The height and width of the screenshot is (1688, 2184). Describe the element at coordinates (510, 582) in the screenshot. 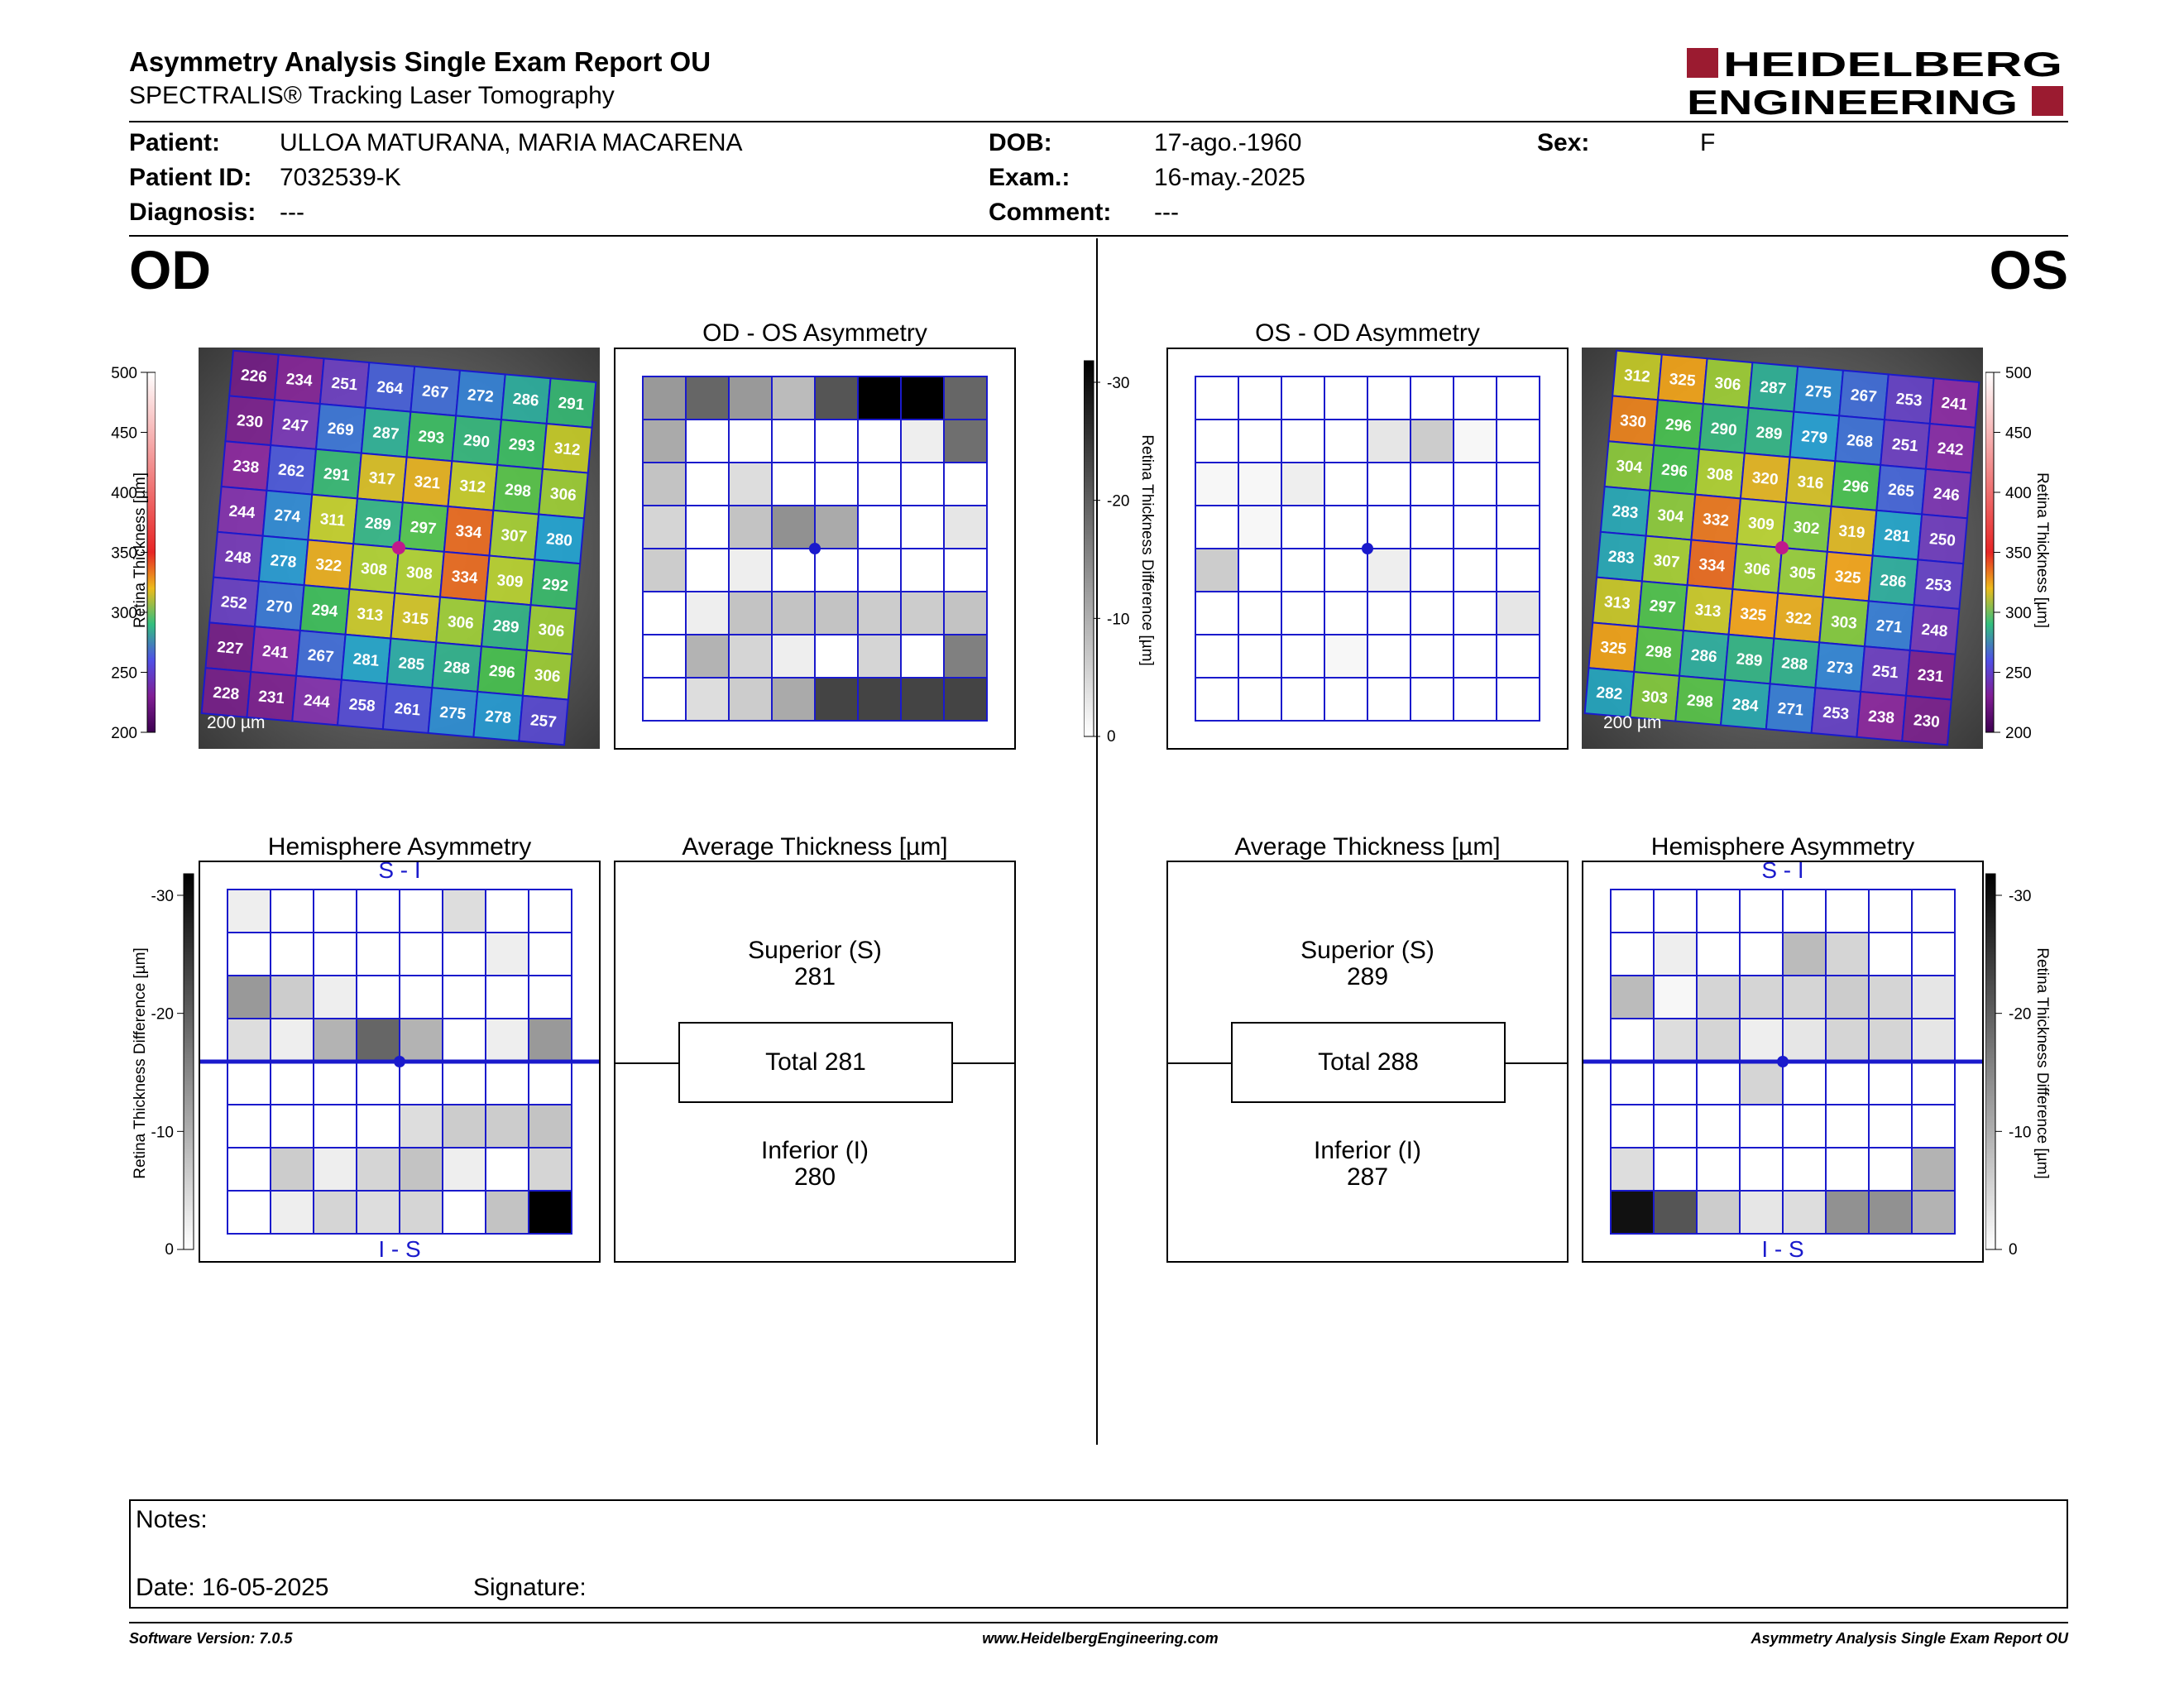

I see `od-thickness-cell-value: 309` at that location.